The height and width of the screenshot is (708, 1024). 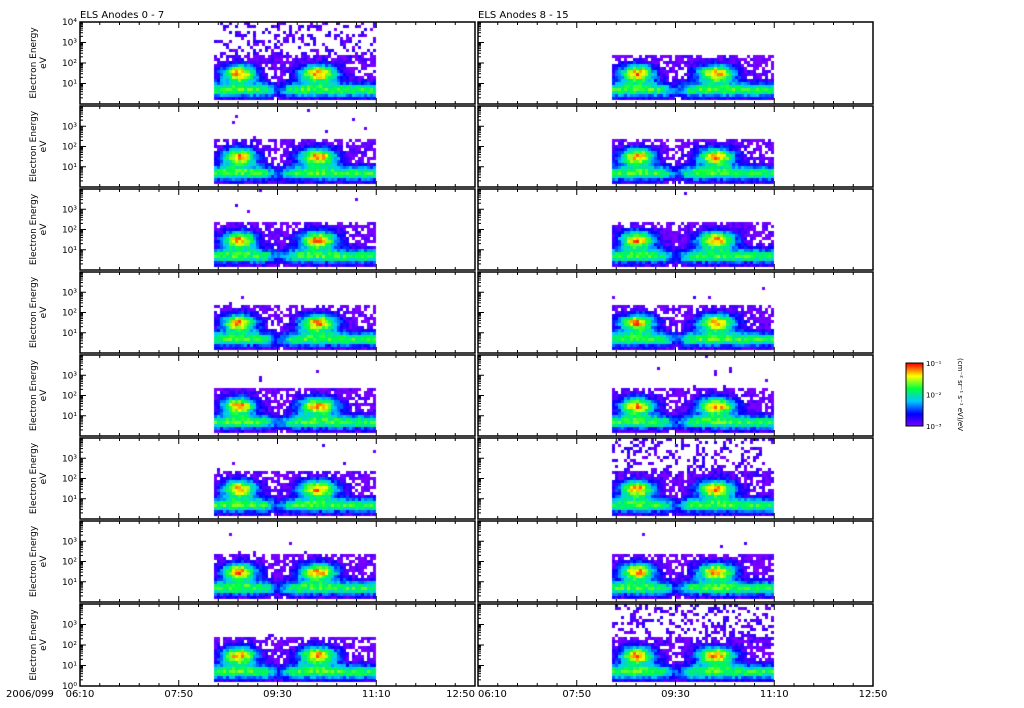 What do you see at coordinates (934, 427) in the screenshot?
I see `colorbar-tick-label: 10⁻³` at bounding box center [934, 427].